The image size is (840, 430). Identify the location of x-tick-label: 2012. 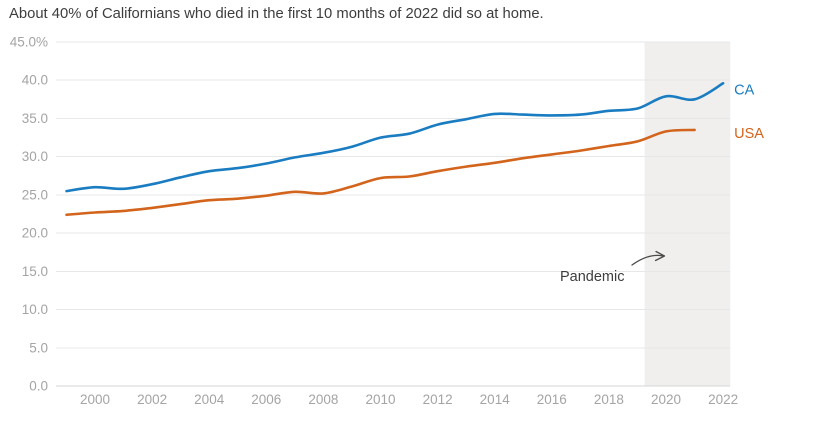
(438, 399).